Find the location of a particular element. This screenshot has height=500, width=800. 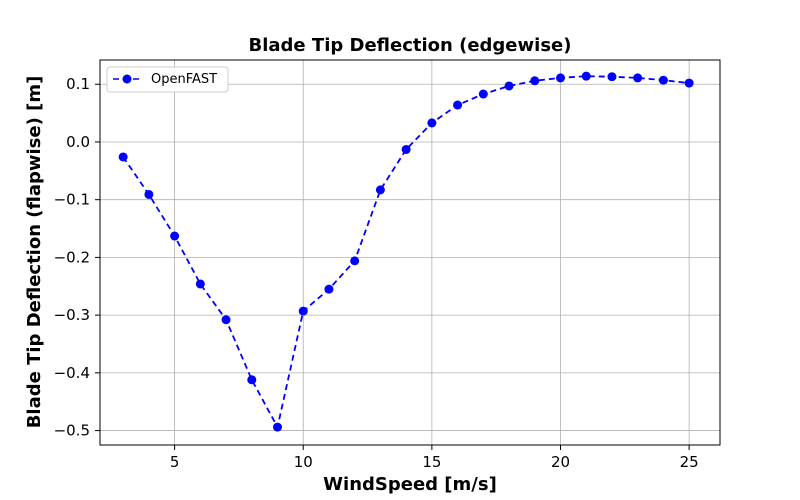

y-tick-label: −0.2 is located at coordinates (72, 257).